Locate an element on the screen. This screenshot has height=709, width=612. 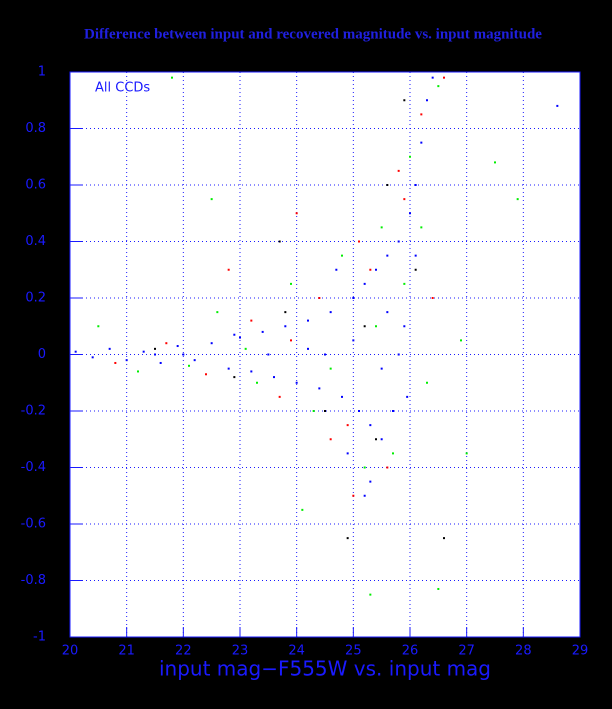
y-tick-label: -0.4 is located at coordinates (33, 467).